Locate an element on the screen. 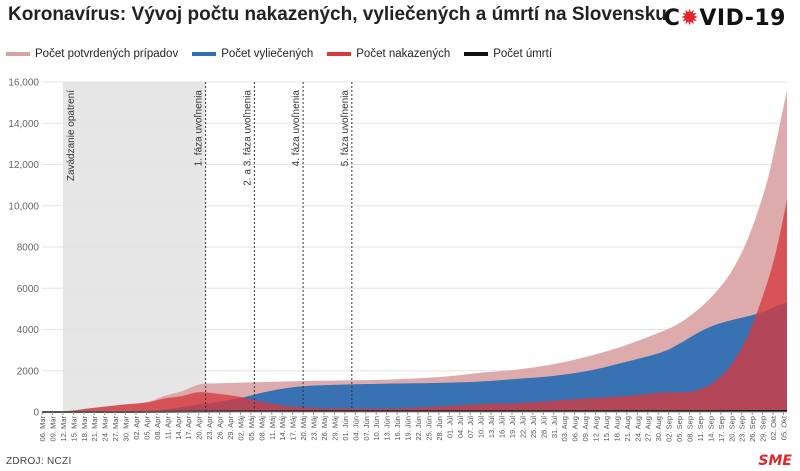 This screenshot has height=471, width=800. logo-prefix: C is located at coordinates (672, 18).